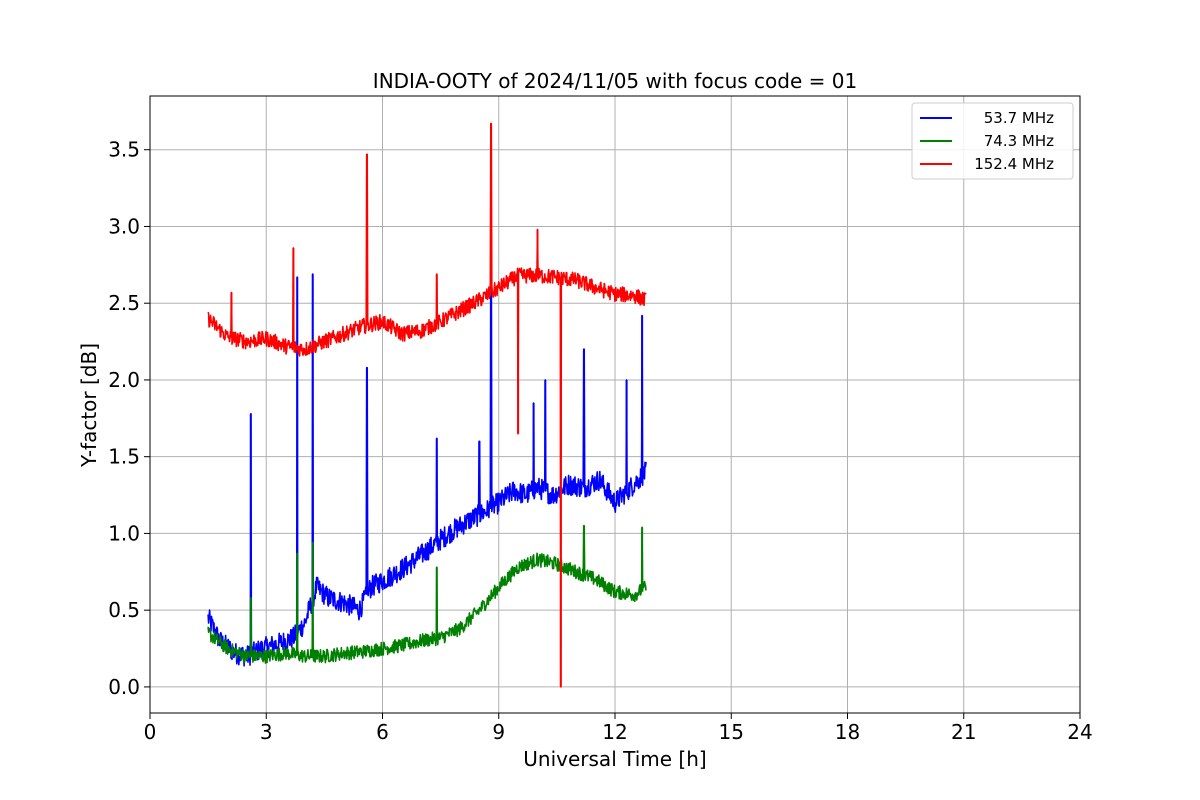 The width and height of the screenshot is (1200, 800). Describe the element at coordinates (963, 732) in the screenshot. I see `x-tick-label: 21` at that location.